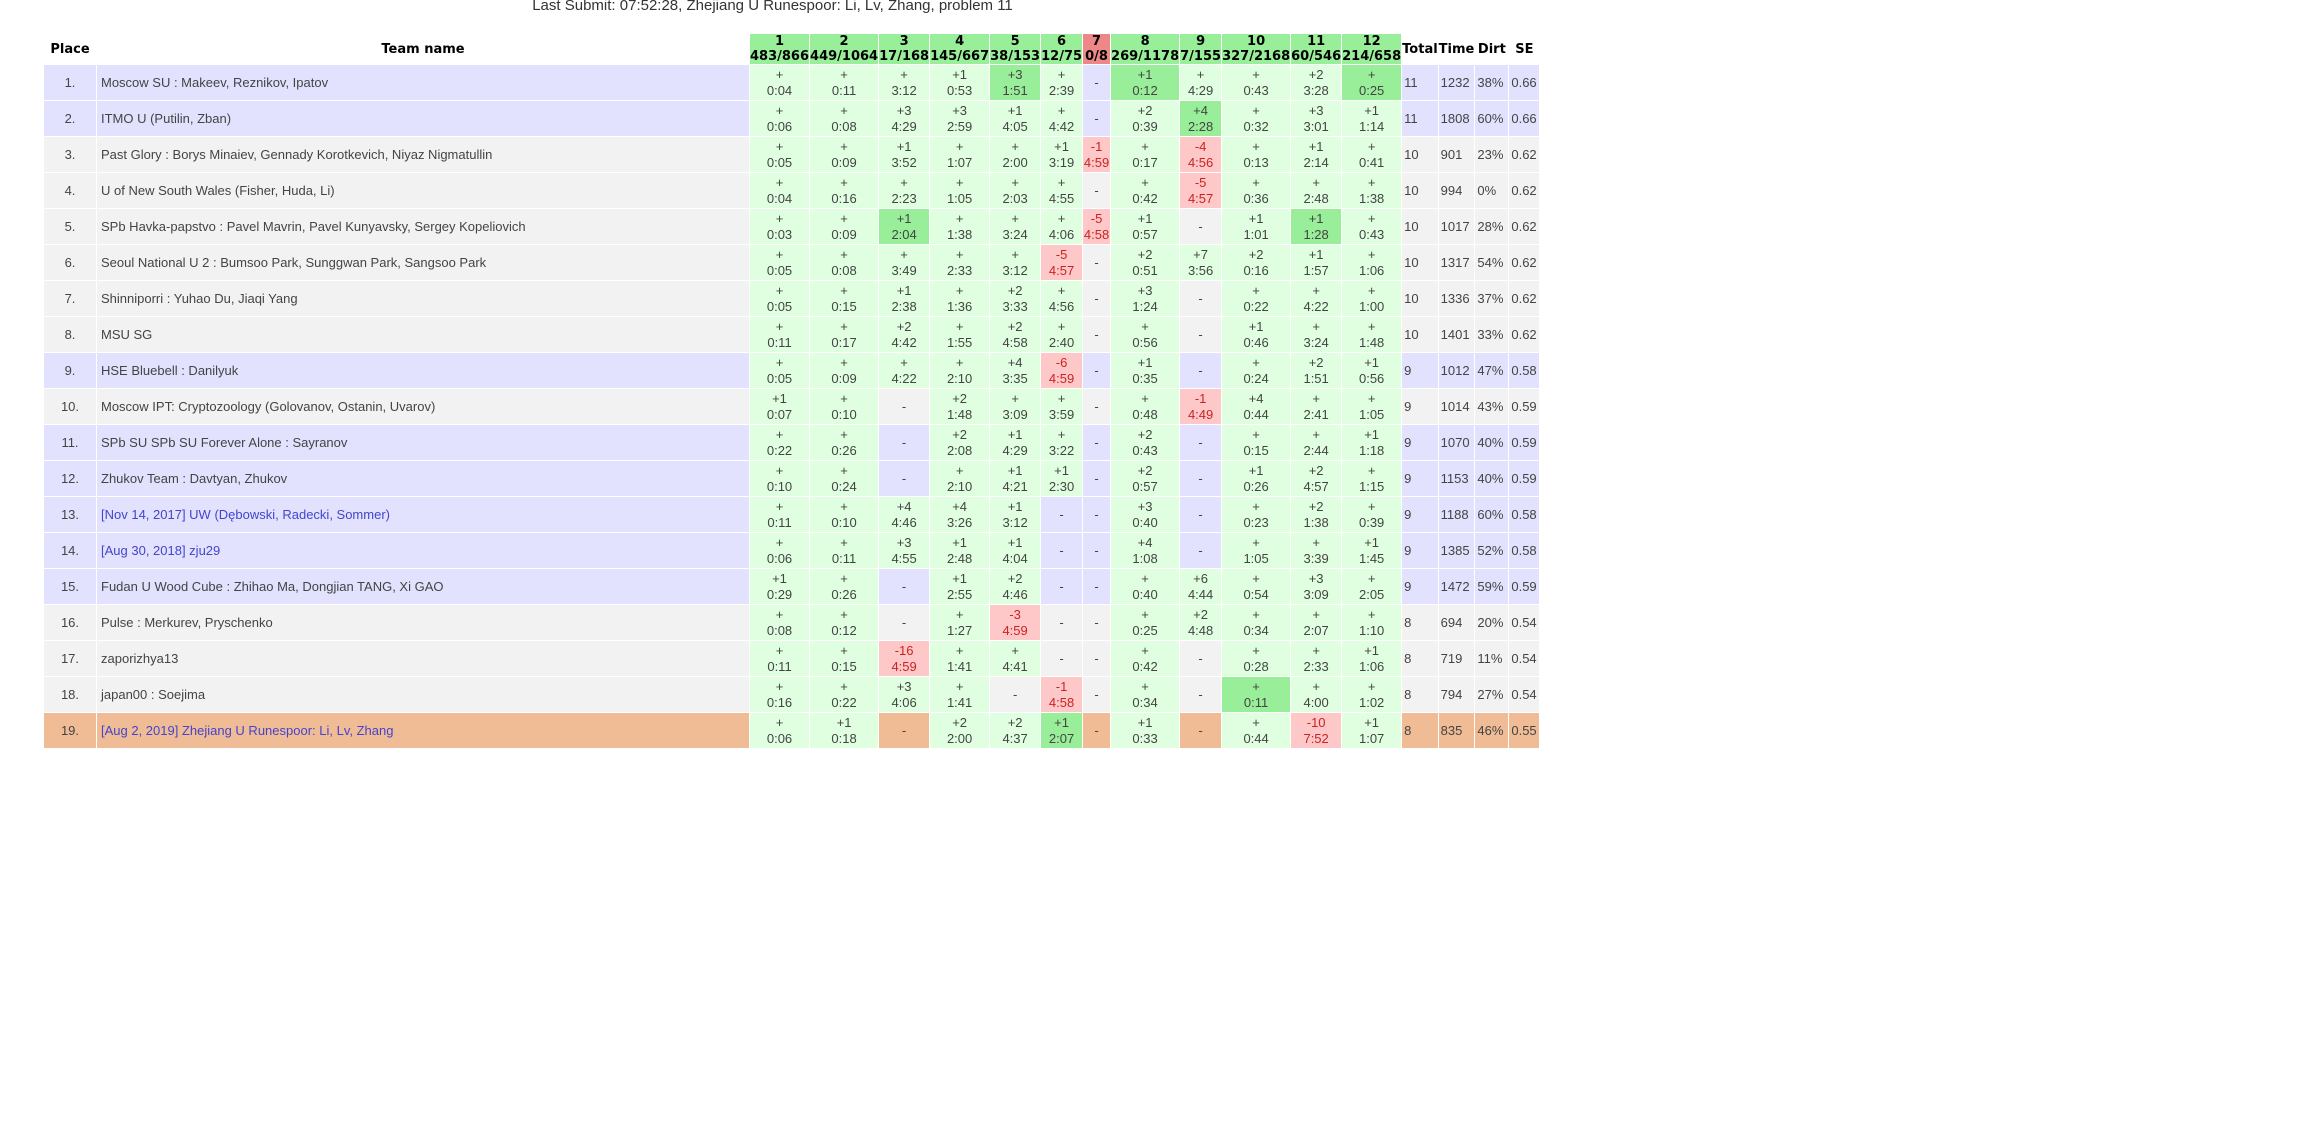 The width and height of the screenshot is (2317, 1142). I want to click on problem-header-12: 12 214/658, so click(1372, 49).